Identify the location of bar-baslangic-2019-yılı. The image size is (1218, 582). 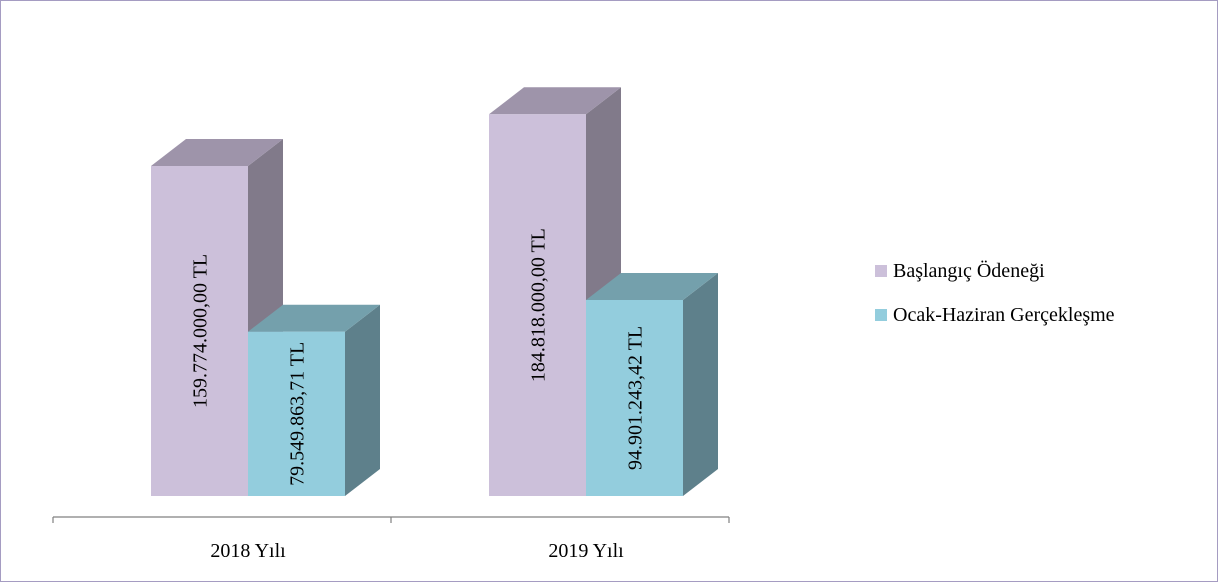
(537, 305).